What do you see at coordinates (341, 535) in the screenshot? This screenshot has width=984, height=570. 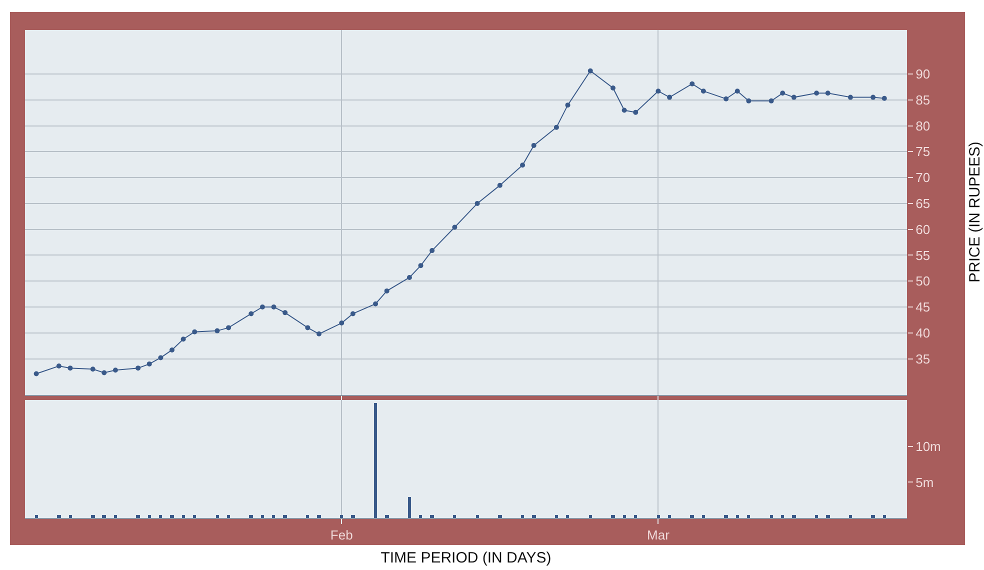 I see `x-tick-label: Feb` at bounding box center [341, 535].